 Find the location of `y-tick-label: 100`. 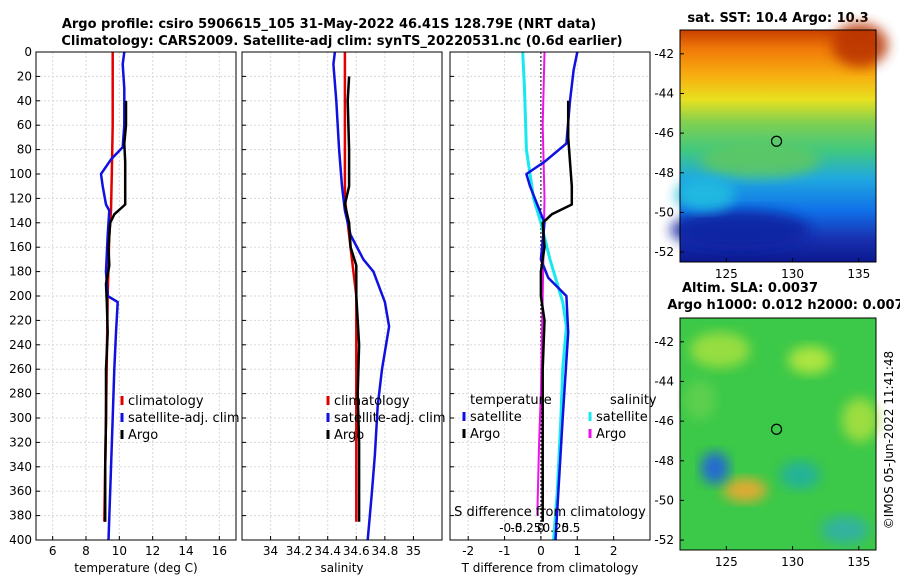

y-tick-label: 100 is located at coordinates (20, 174).